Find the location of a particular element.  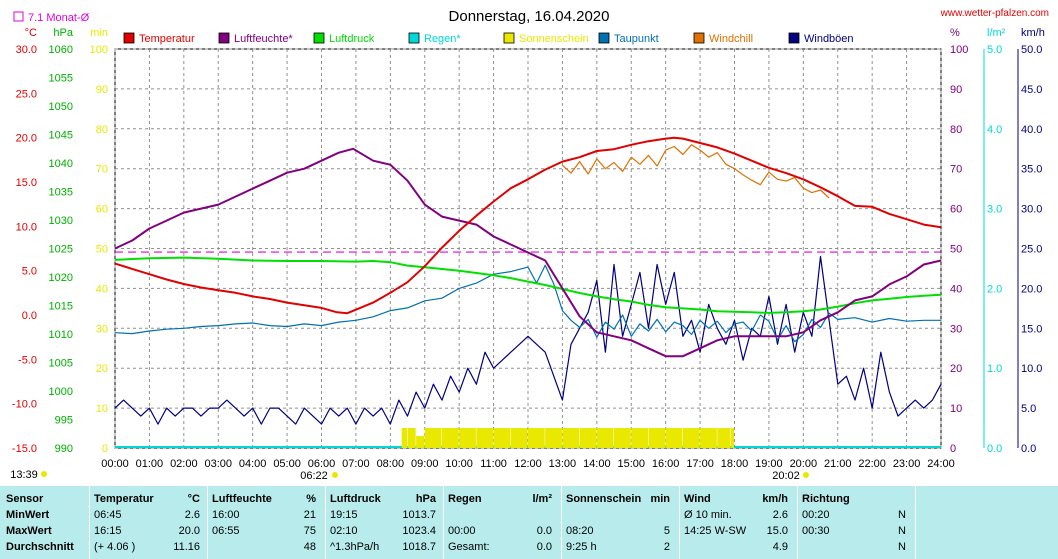

pressure-axis-tick: 1020 is located at coordinates (61, 278).